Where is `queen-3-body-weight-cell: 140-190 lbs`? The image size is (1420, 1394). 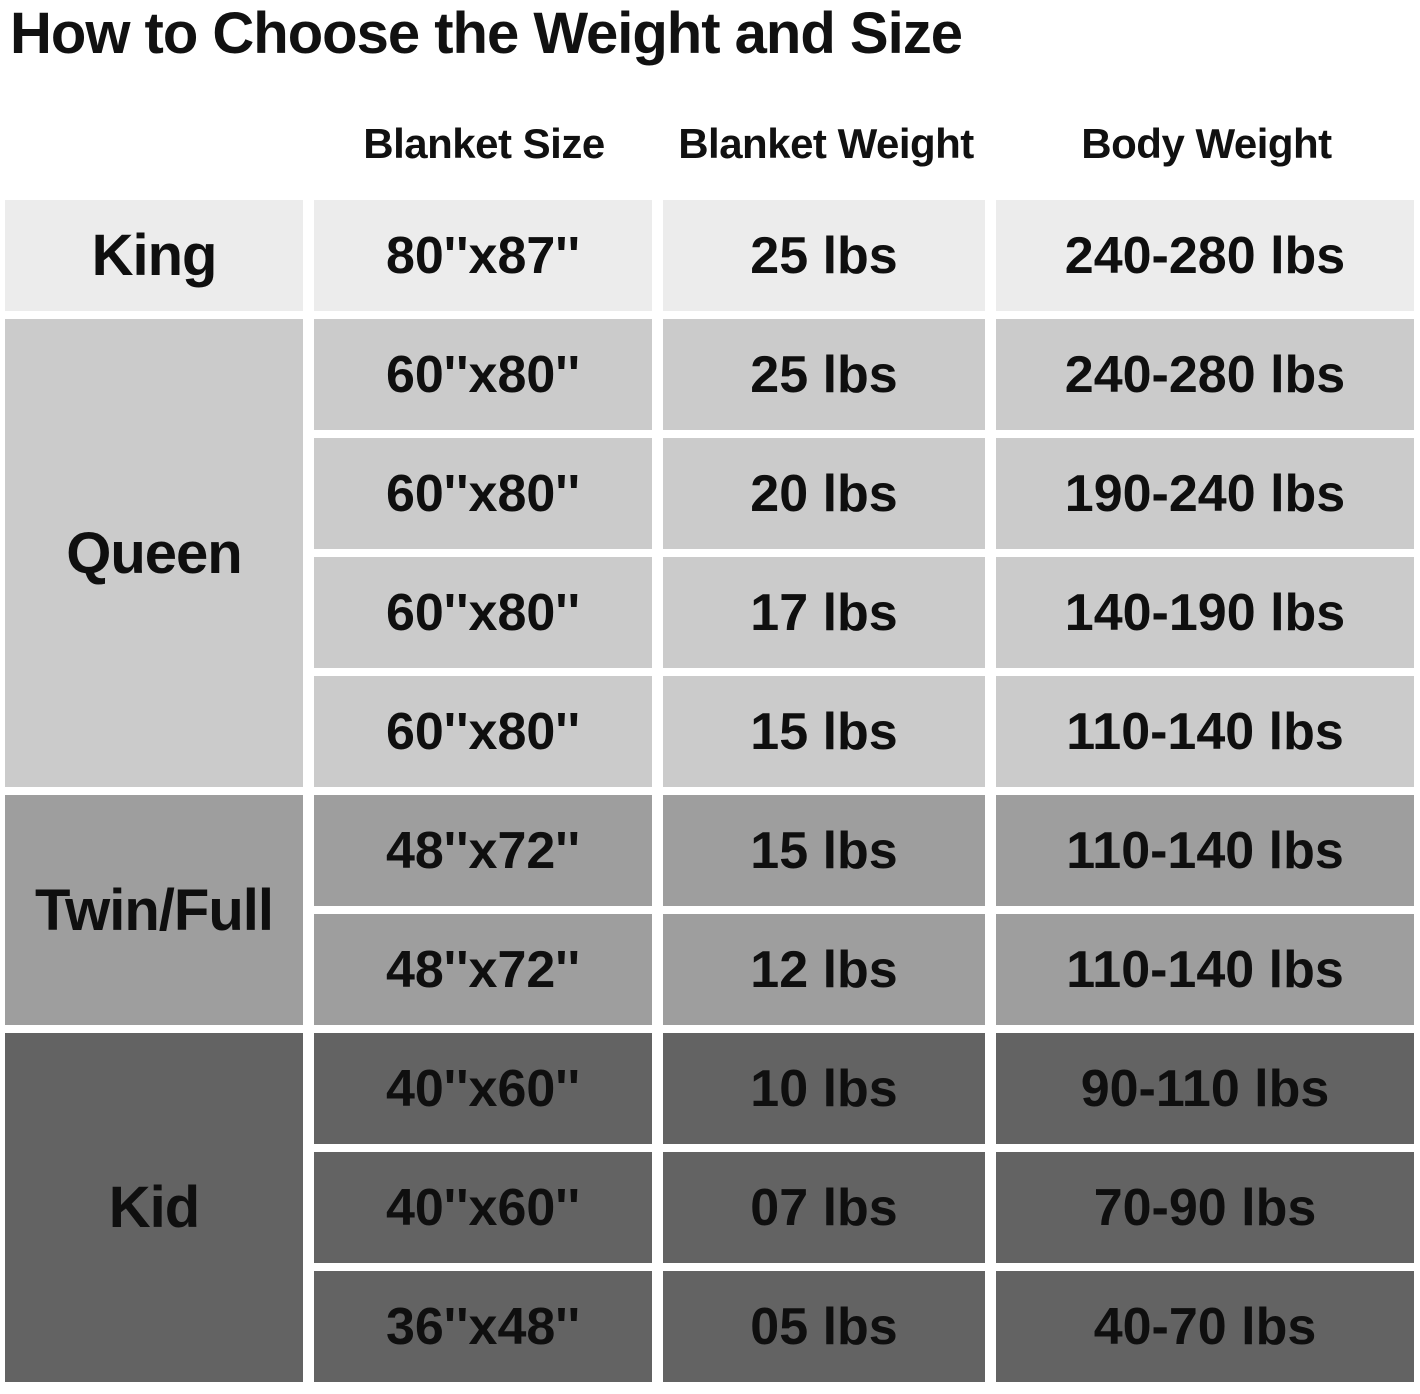 queen-3-body-weight-cell: 140-190 lbs is located at coordinates (1205, 612).